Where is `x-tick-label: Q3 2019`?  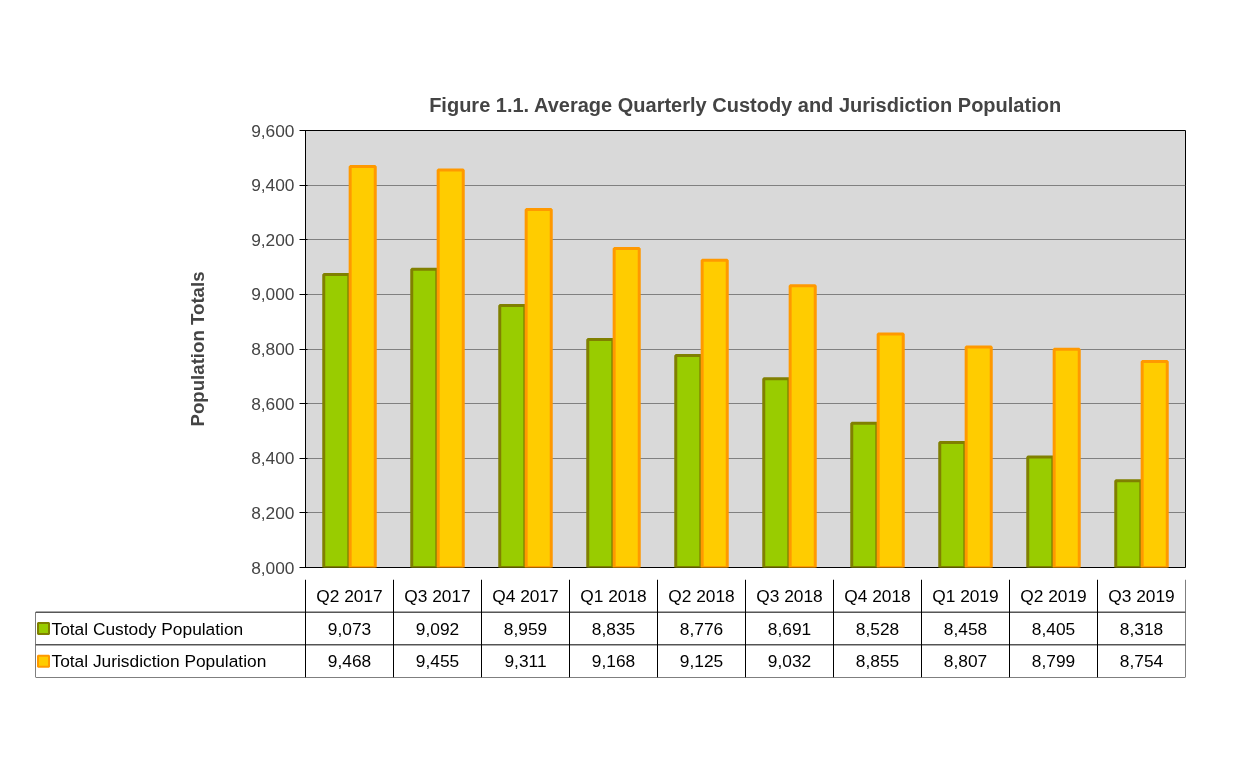
x-tick-label: Q3 2019 is located at coordinates (1141, 595).